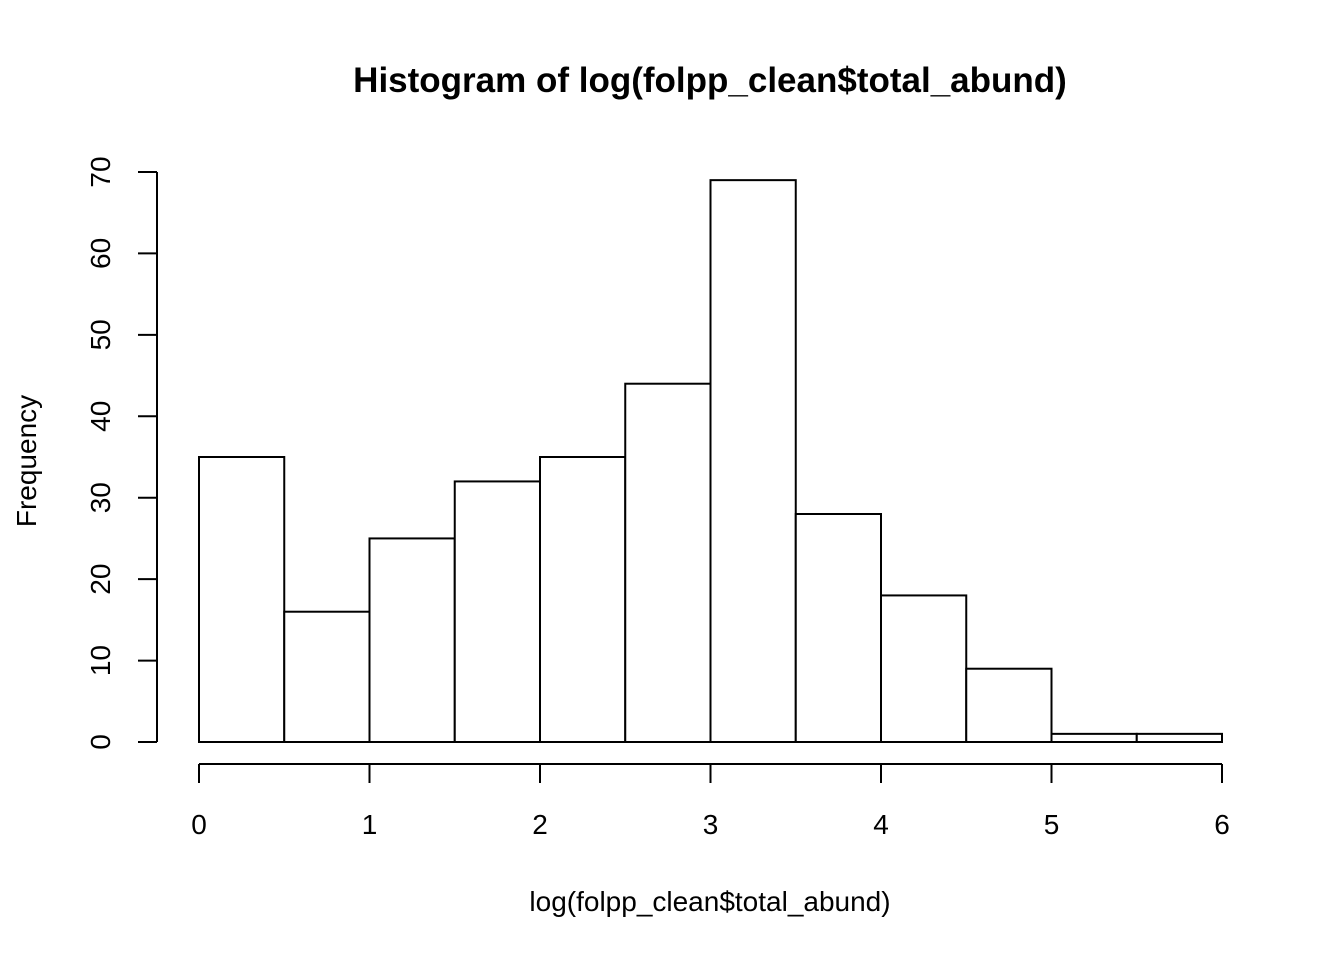  I want to click on y-tick-label-3: 30, so click(100, 497).